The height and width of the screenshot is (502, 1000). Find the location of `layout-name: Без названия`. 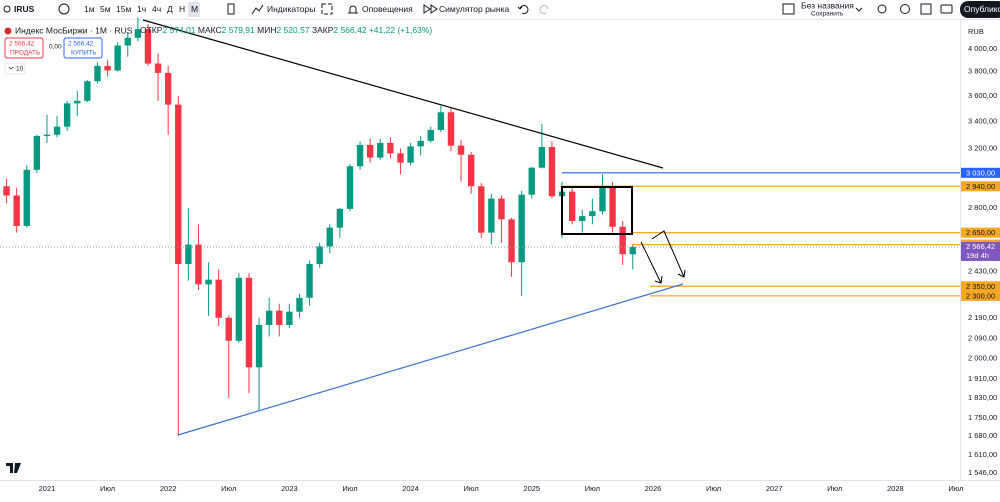

layout-name: Без названия is located at coordinates (827, 5).